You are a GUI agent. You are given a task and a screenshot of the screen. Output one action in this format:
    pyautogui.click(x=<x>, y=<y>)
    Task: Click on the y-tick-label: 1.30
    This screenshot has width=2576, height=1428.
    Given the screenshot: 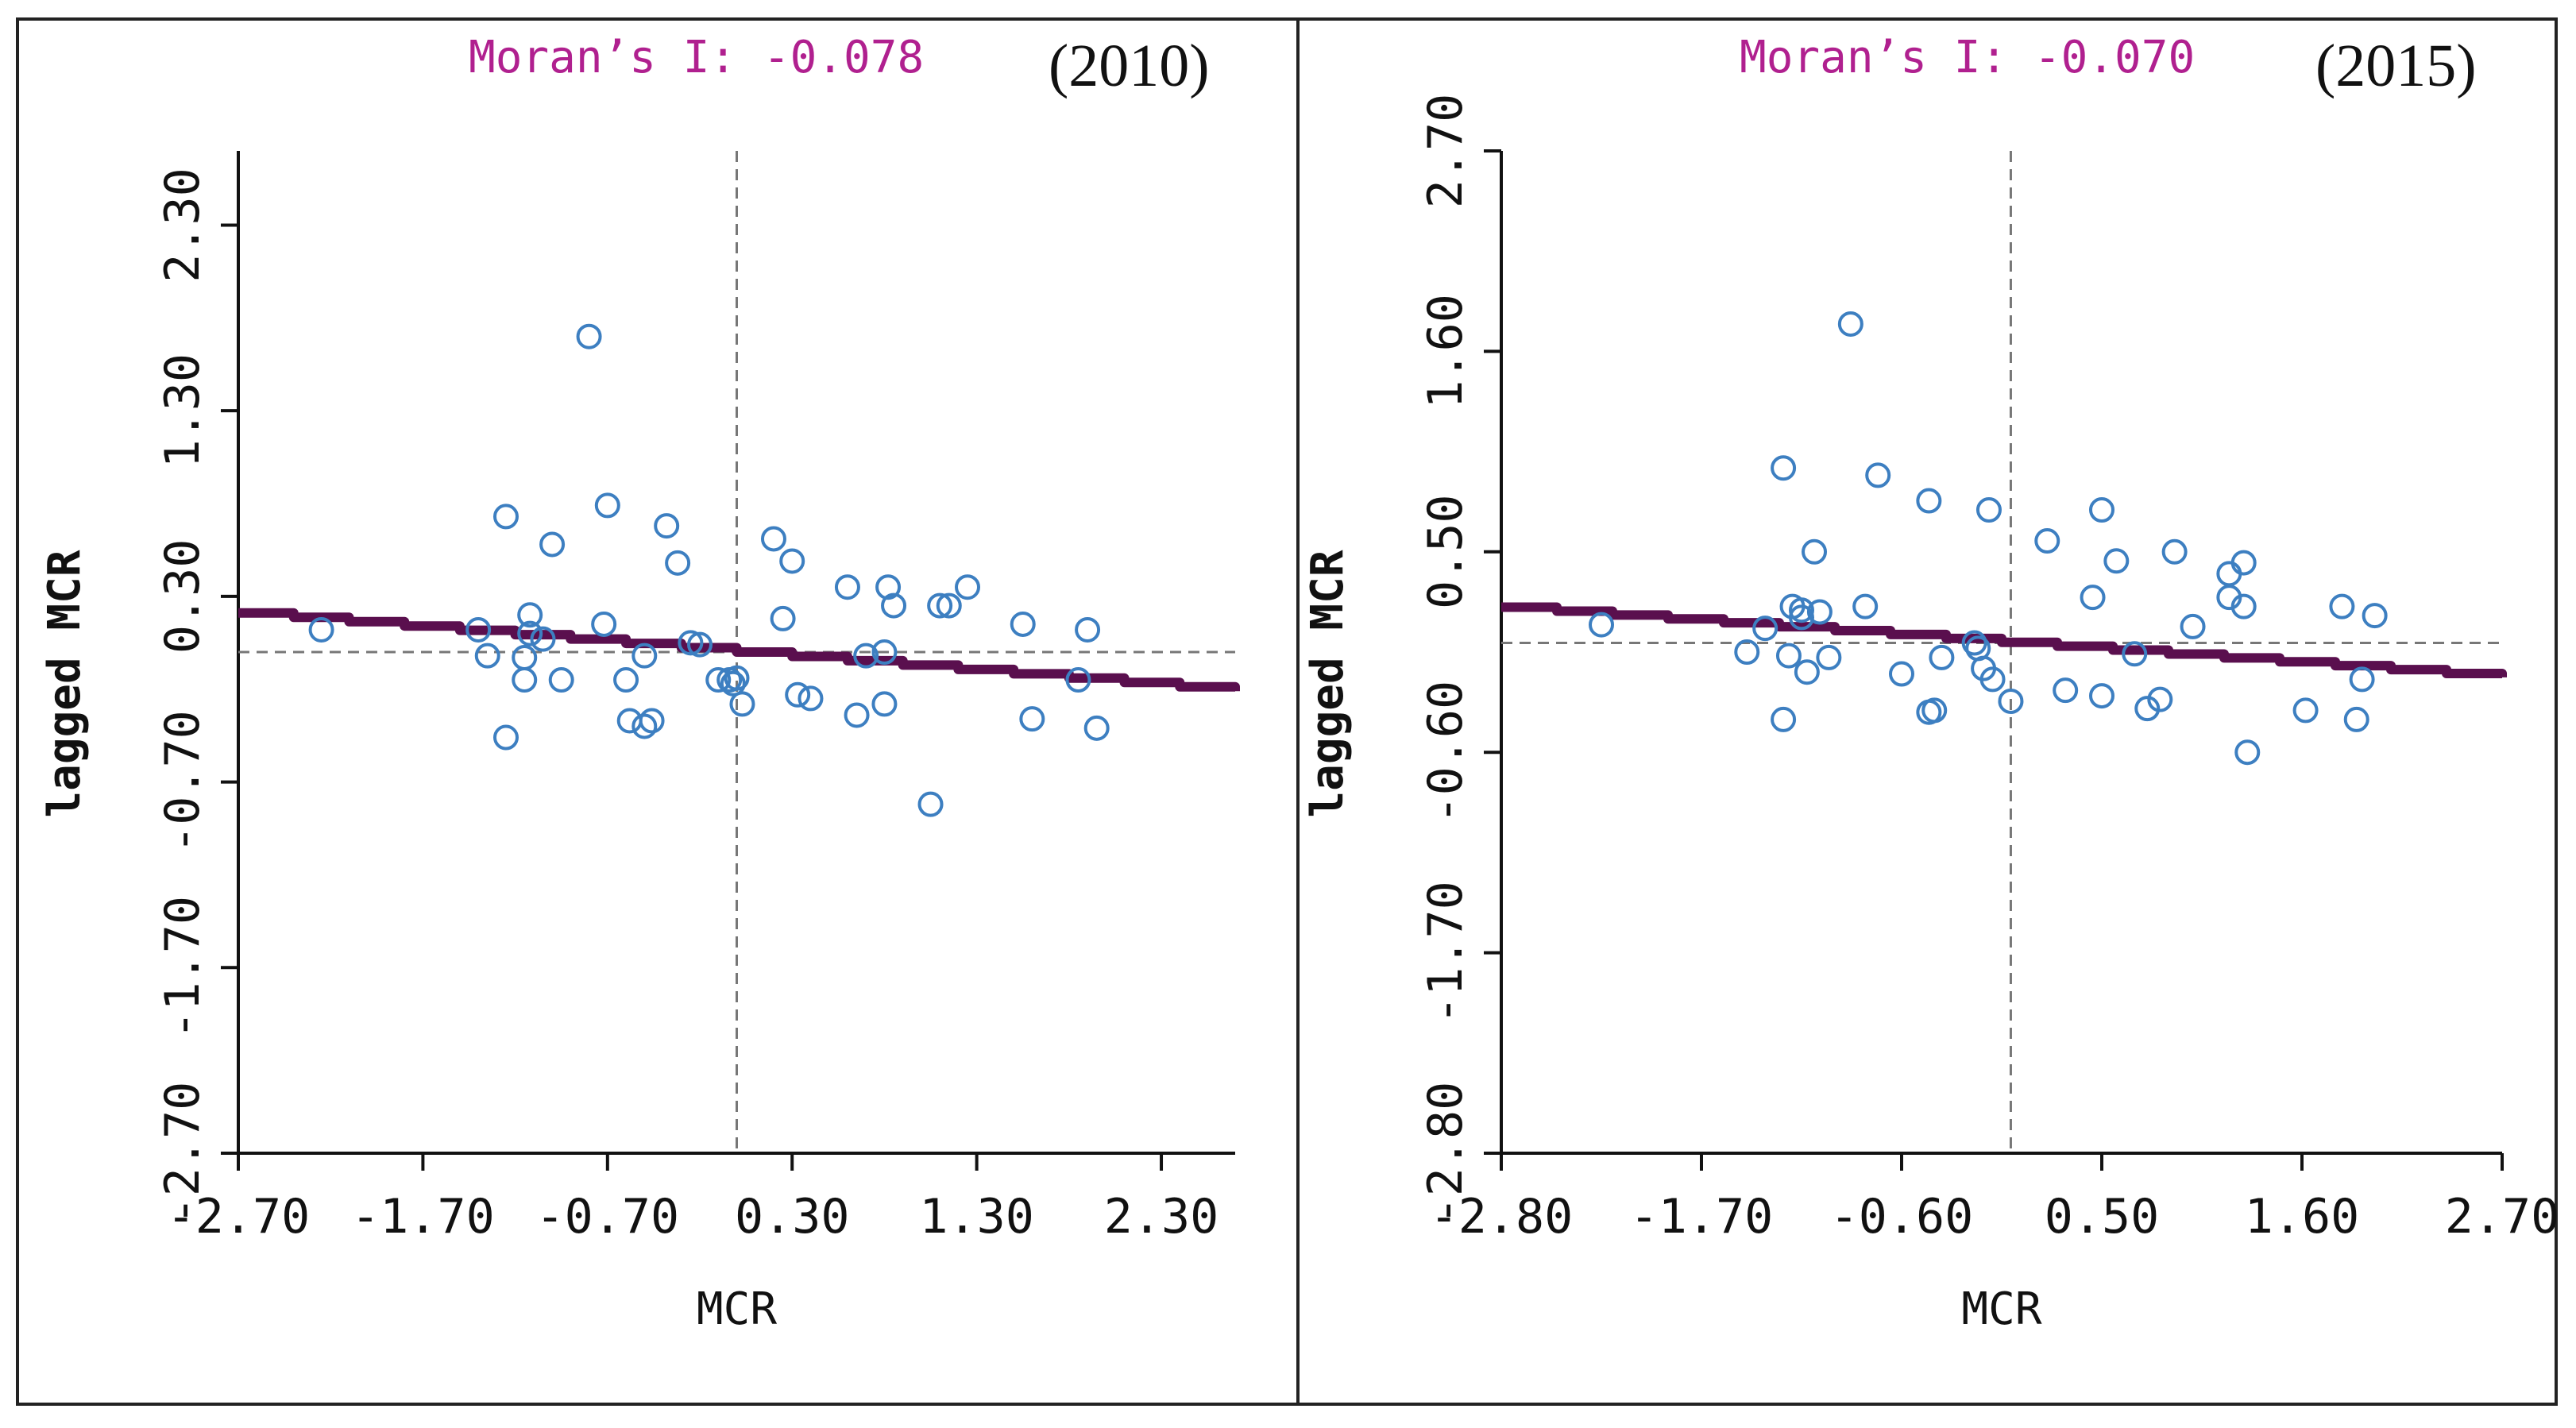 What is the action you would take?
    pyautogui.click(x=182, y=411)
    